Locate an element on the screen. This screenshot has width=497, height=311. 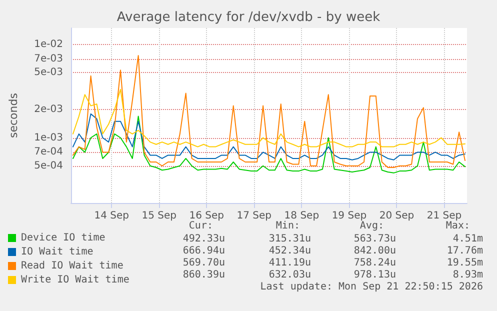
text: Last update: Mon Sep 21 22:50:15 2026 is located at coordinates (371, 287).